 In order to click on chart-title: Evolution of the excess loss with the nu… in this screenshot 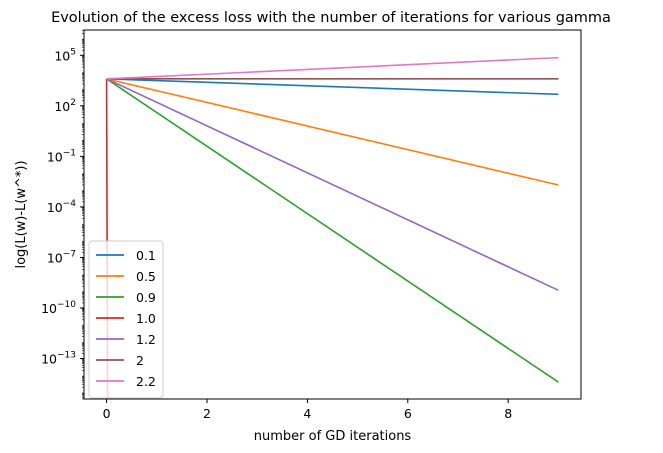, I will do `click(331, 18)`.